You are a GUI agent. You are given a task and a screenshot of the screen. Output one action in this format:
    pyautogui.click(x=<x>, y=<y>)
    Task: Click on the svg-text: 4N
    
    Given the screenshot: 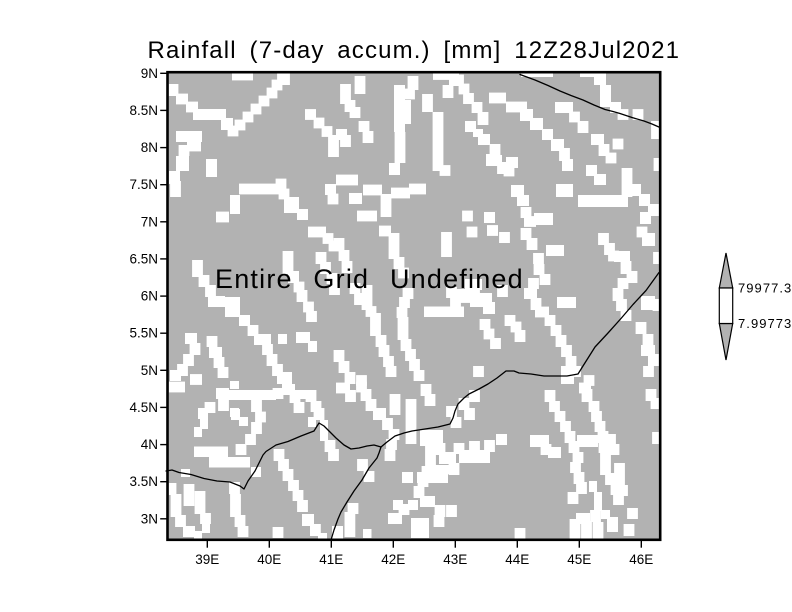 What is the action you would take?
    pyautogui.click(x=149, y=444)
    